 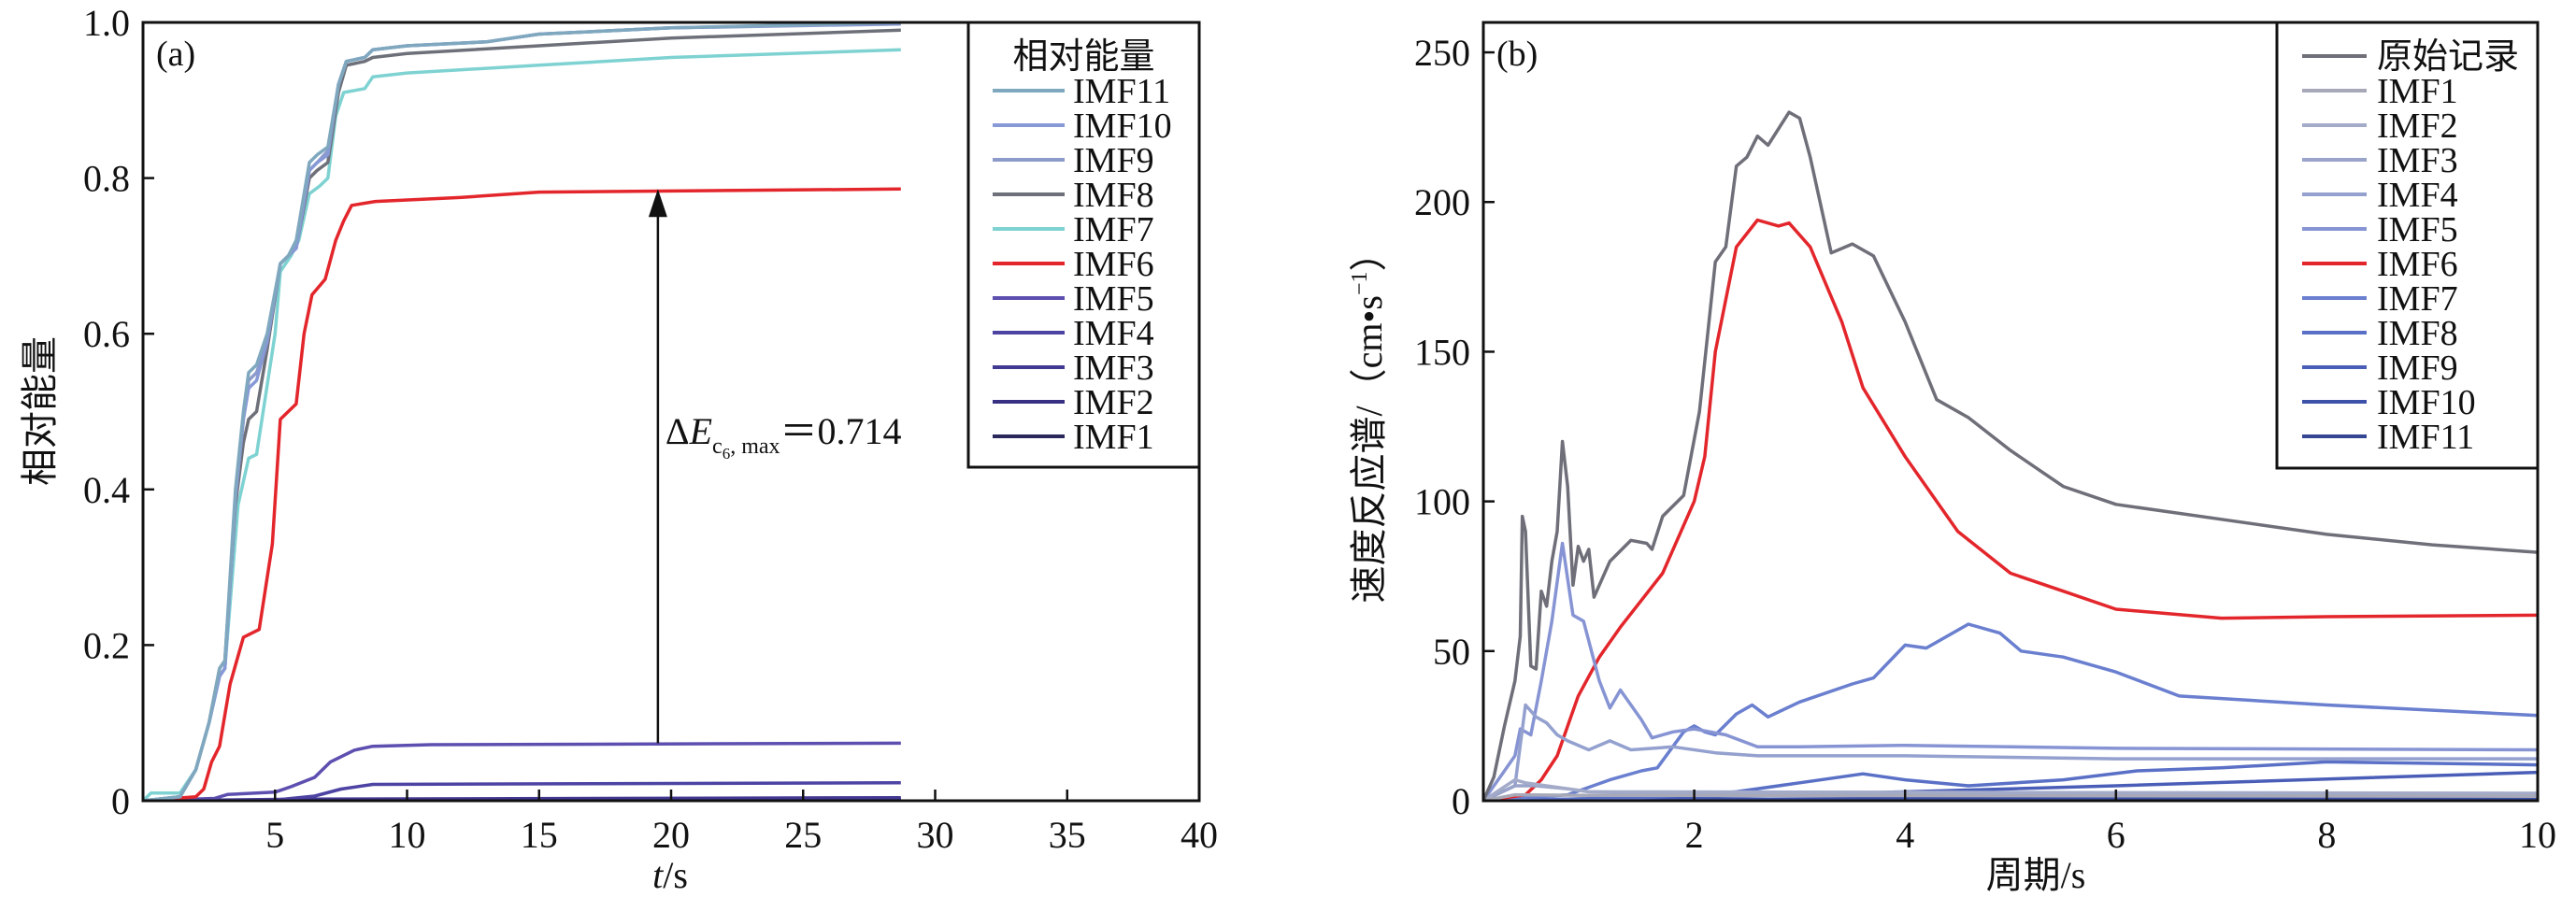 I want to click on y-tick-label: 0.4, so click(x=106, y=490).